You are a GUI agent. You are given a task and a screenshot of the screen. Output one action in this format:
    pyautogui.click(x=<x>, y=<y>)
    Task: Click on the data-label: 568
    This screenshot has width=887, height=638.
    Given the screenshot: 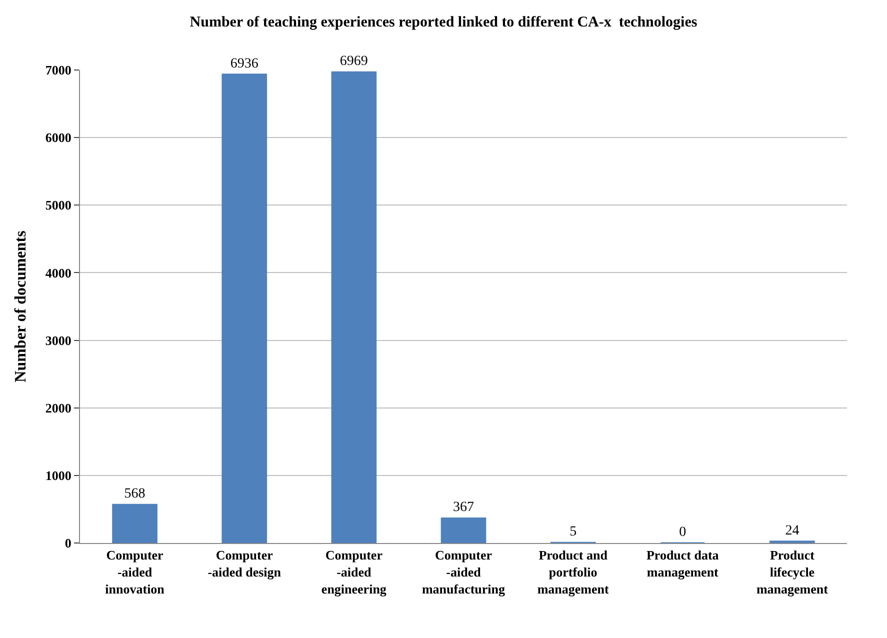 What is the action you would take?
    pyautogui.click(x=135, y=494)
    